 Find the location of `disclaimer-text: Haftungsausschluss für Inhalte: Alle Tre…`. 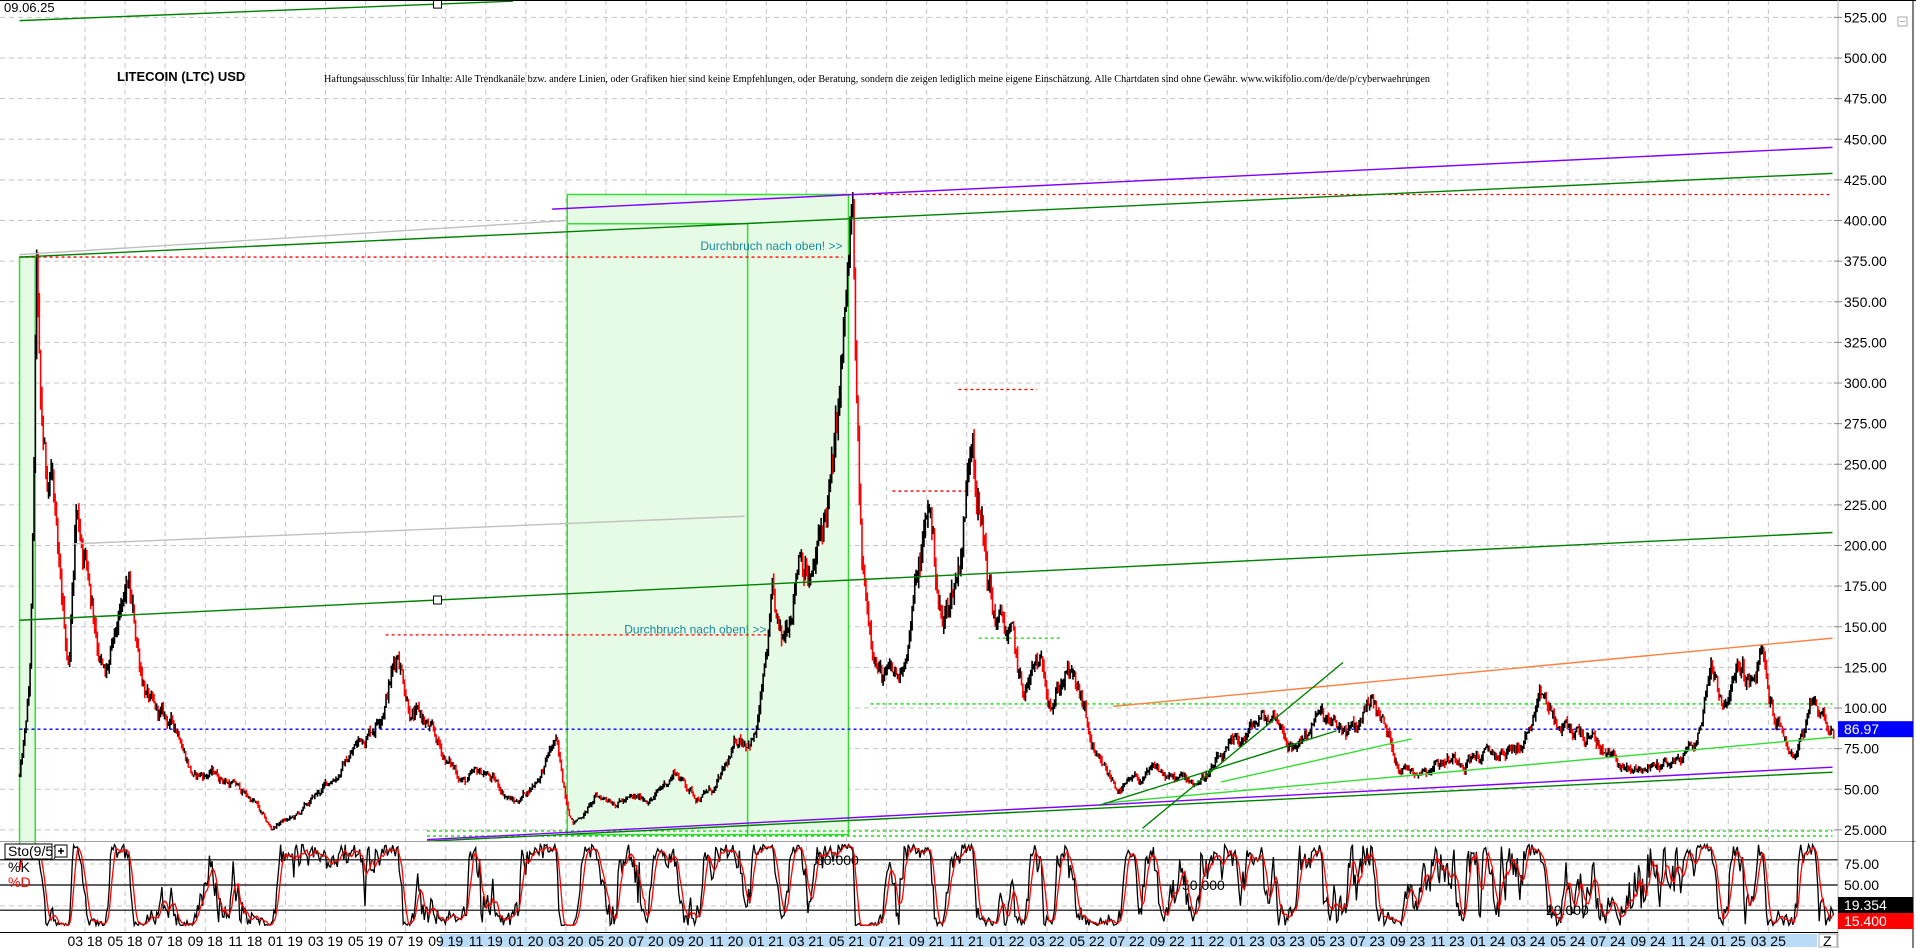

disclaimer-text: Haftungsausschluss für Inhalte: Alle Tre… is located at coordinates (877, 79).